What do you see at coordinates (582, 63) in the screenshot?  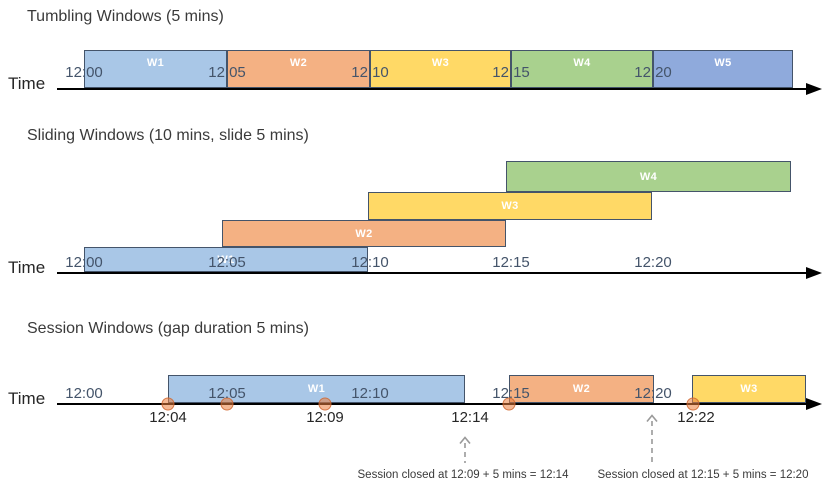 I see `tumbling-window-label-w4: W4` at bounding box center [582, 63].